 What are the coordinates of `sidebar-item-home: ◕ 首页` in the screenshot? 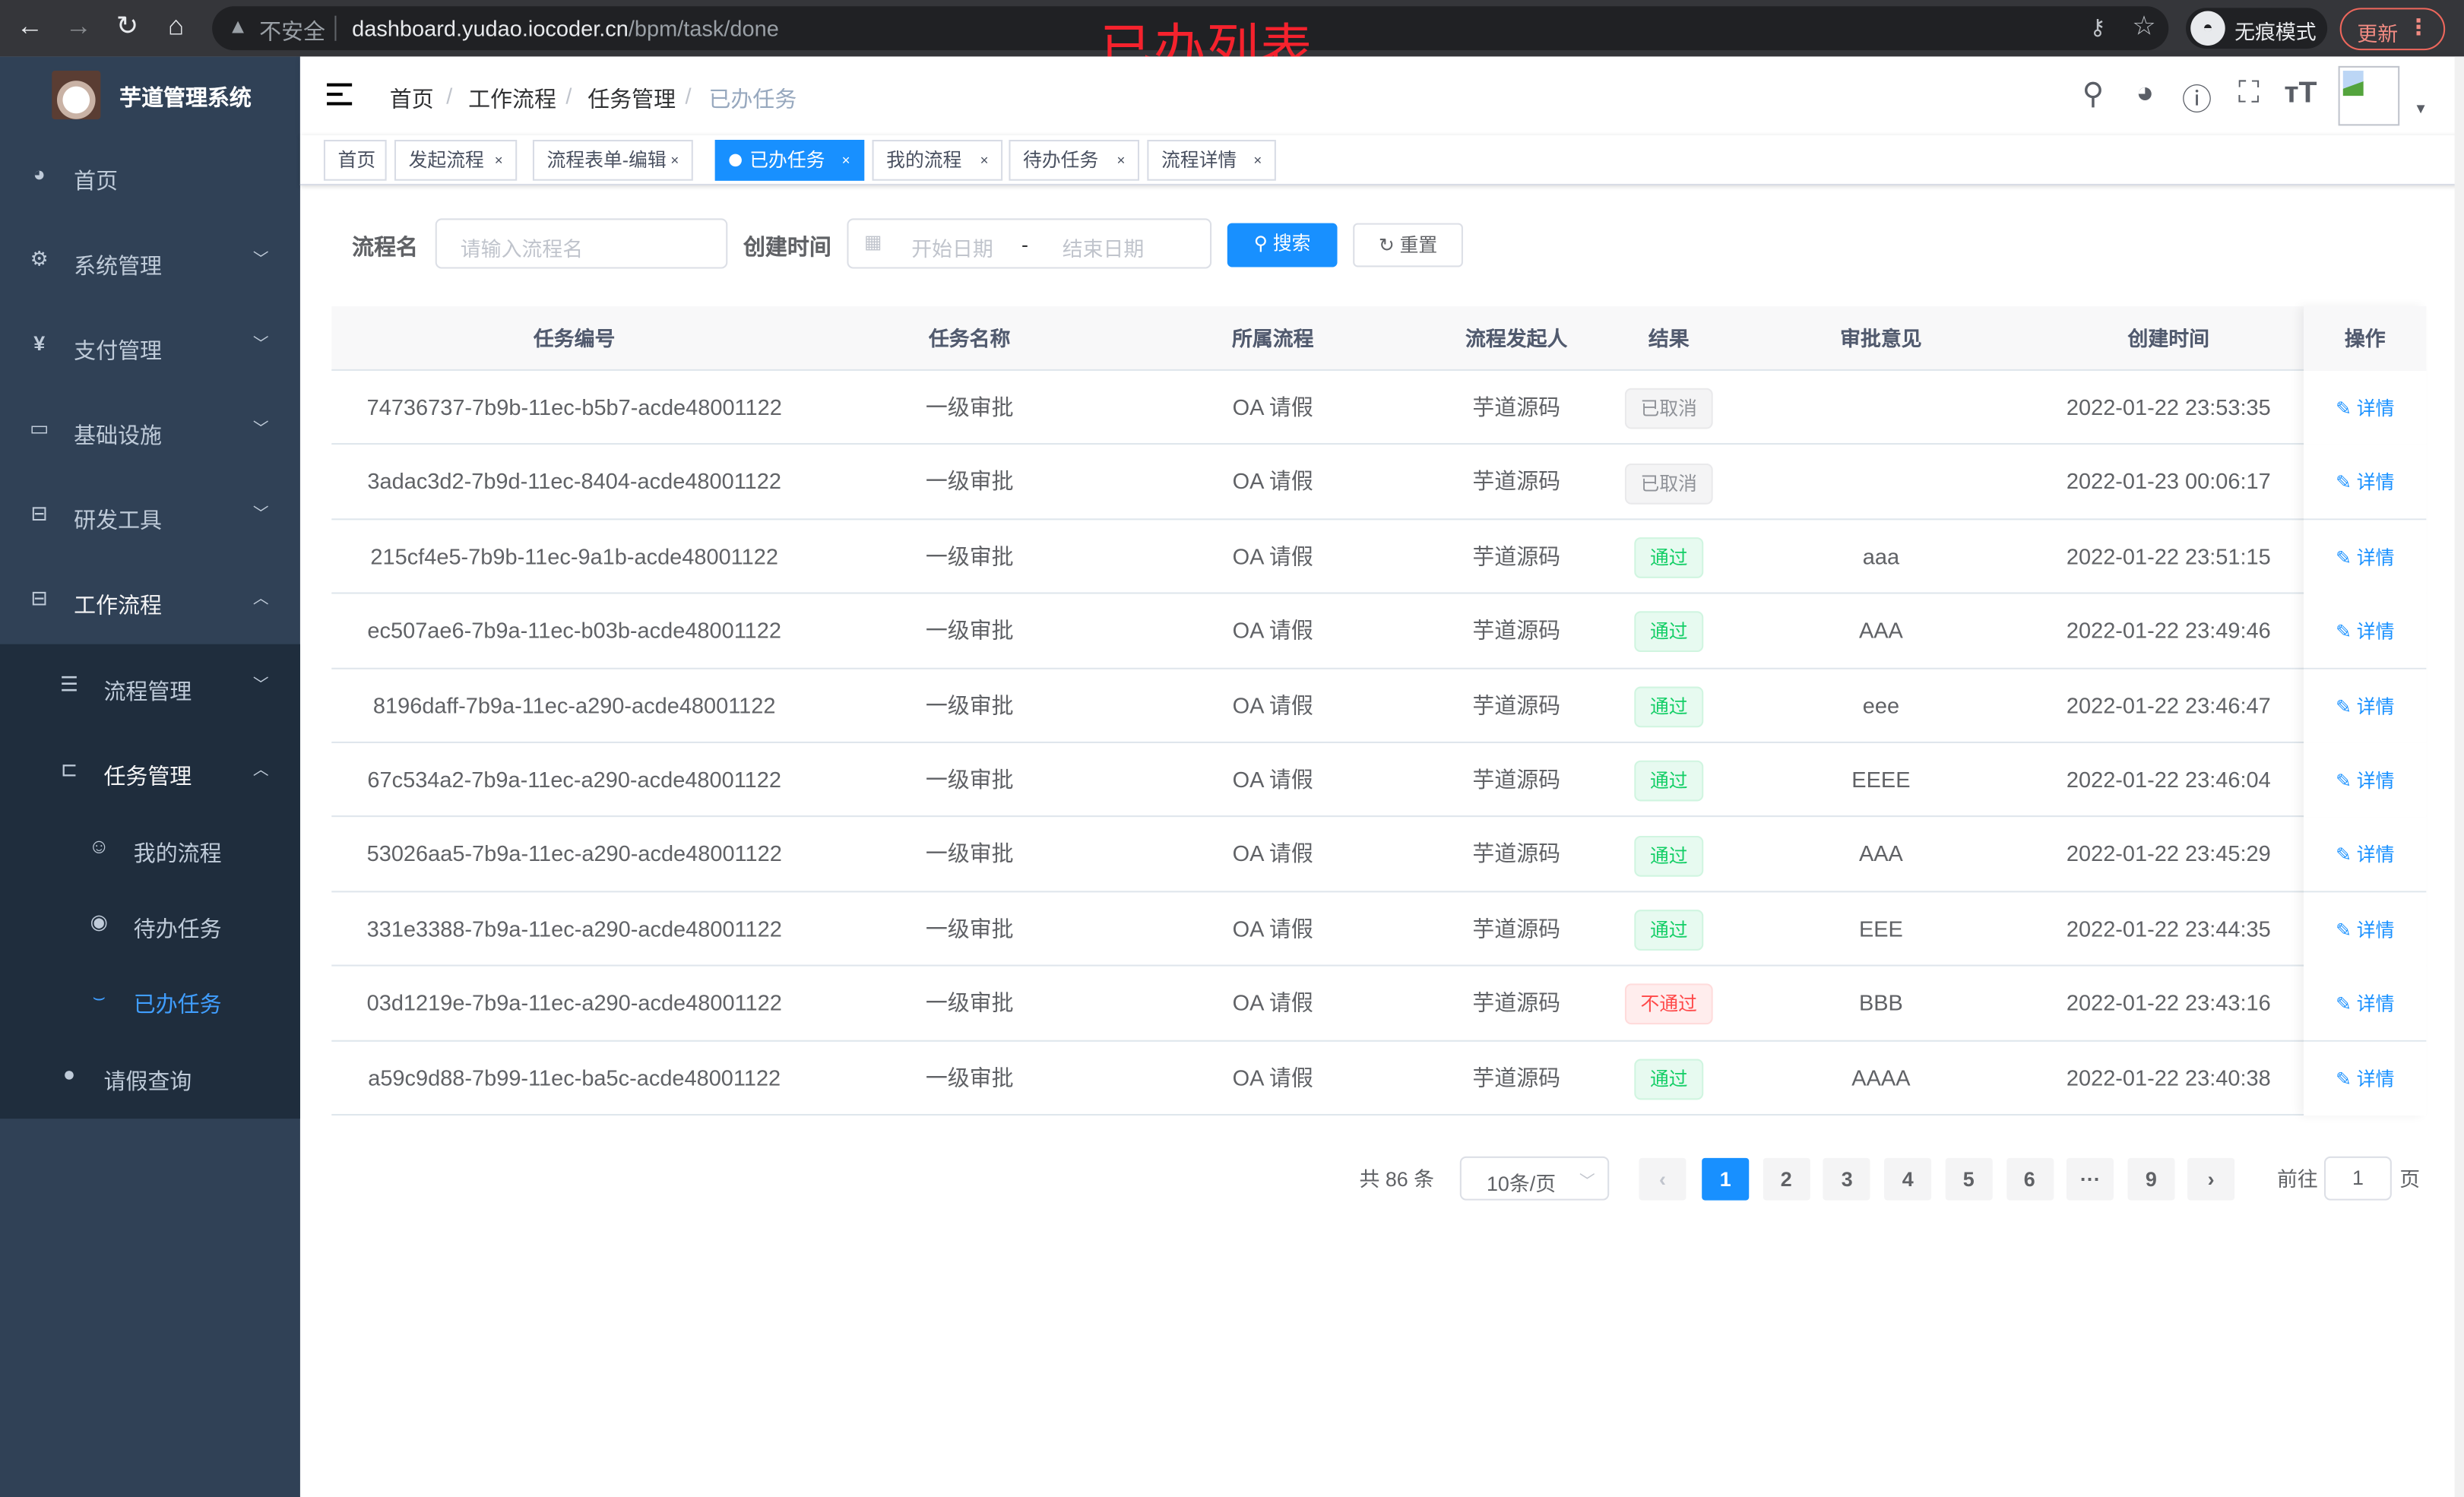 It's located at (150, 177).